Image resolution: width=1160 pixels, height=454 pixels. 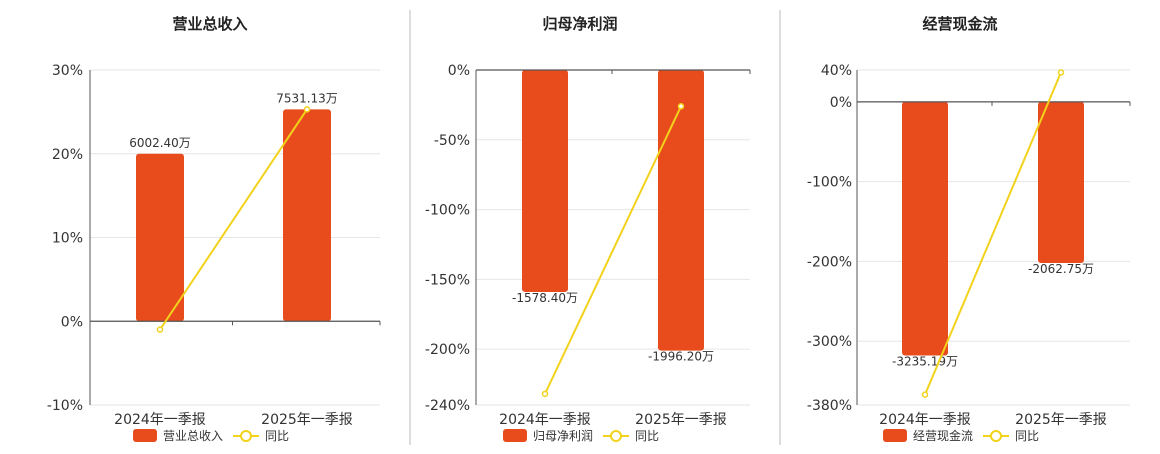 What do you see at coordinates (545, 298) in the screenshot?
I see `bar-value-label: -1578.40万` at bounding box center [545, 298].